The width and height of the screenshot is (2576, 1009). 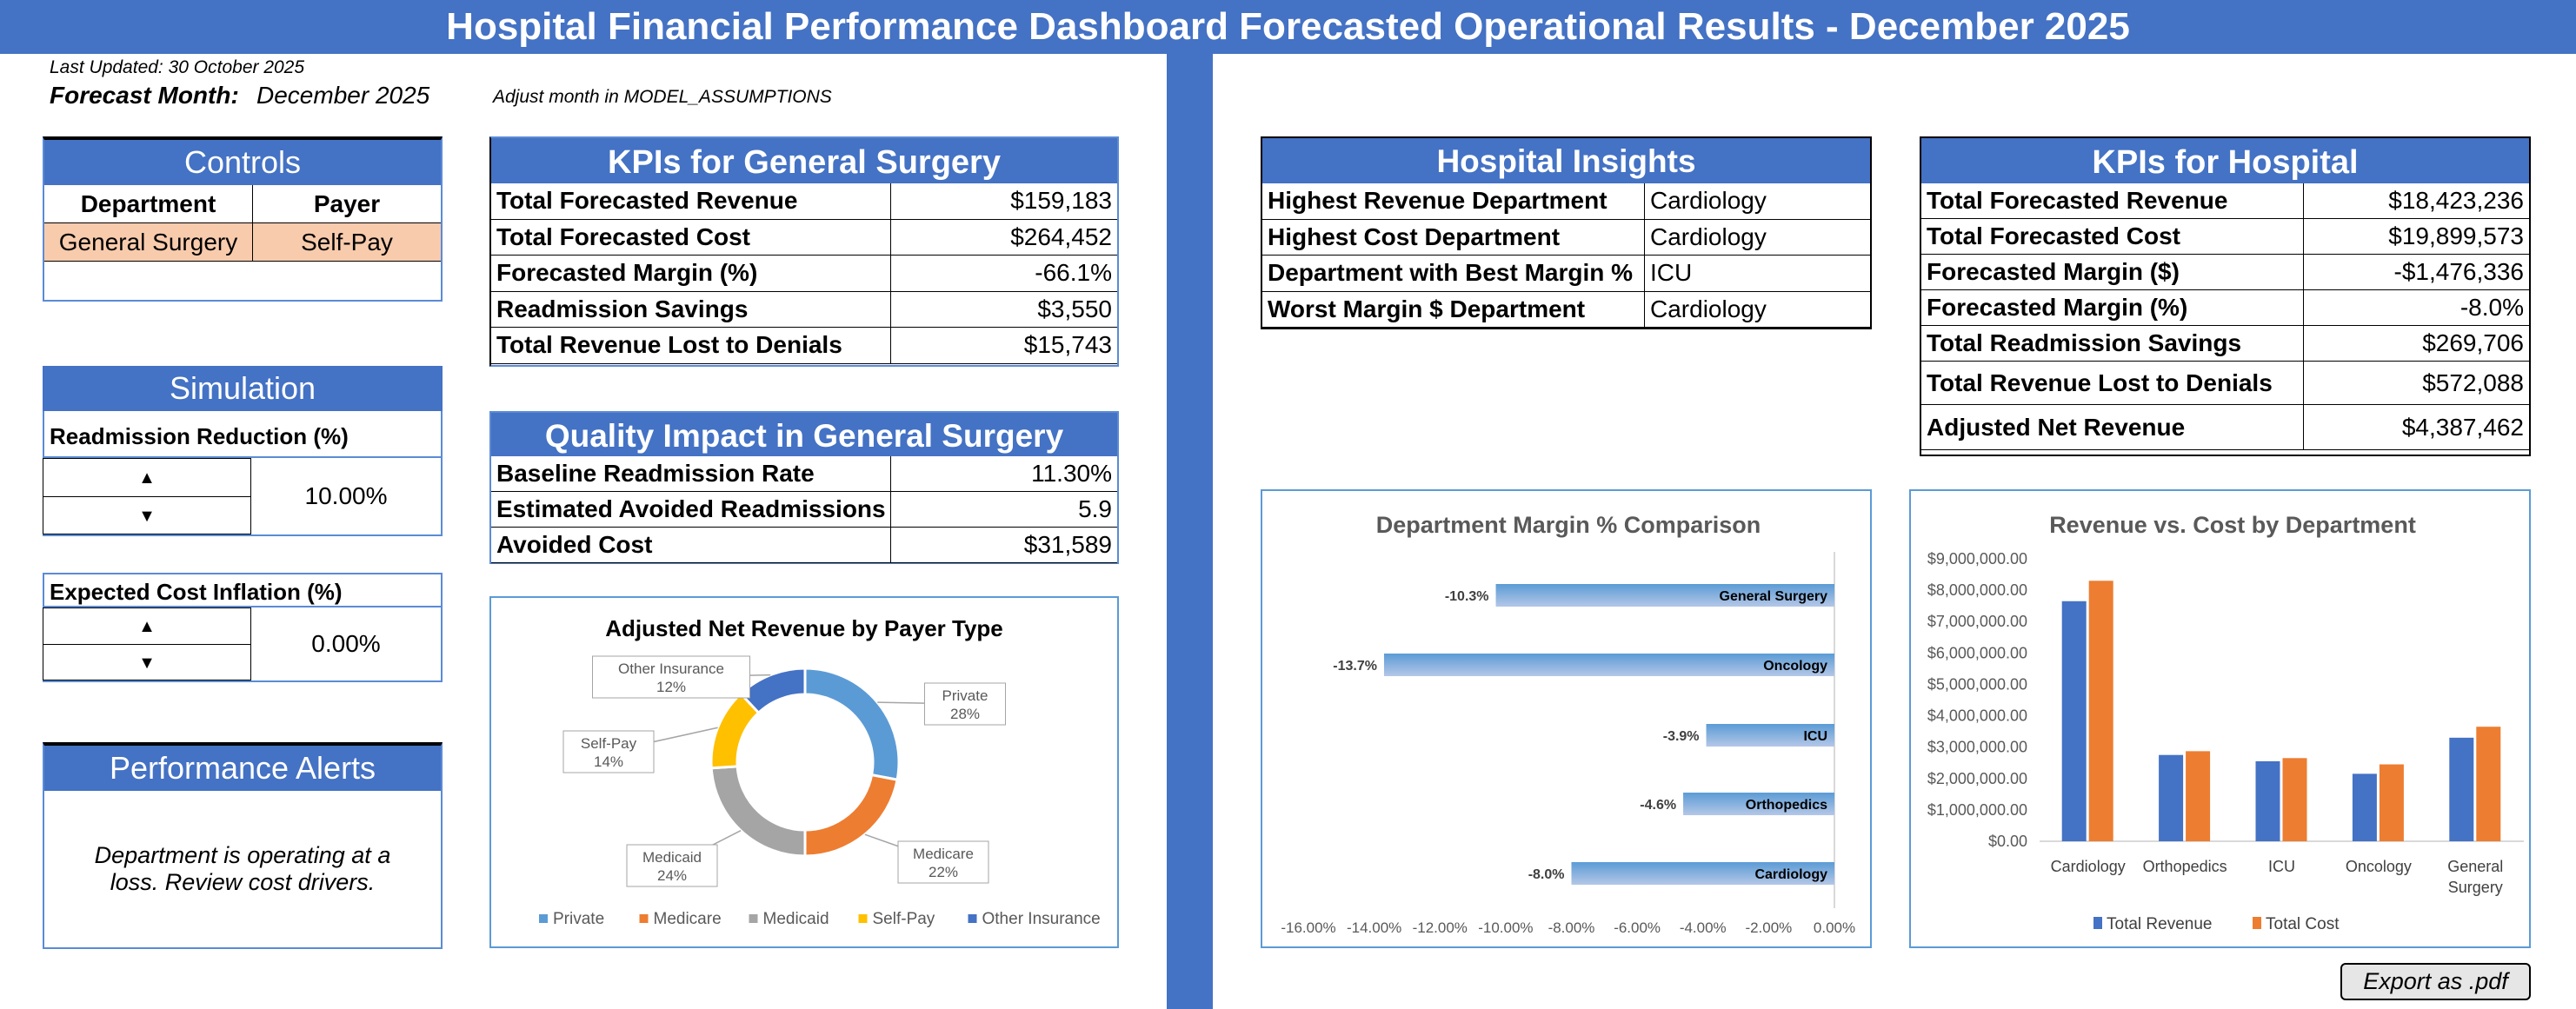 What do you see at coordinates (1467, 596) in the screenshot?
I see `bar-value-label: -10.3%` at bounding box center [1467, 596].